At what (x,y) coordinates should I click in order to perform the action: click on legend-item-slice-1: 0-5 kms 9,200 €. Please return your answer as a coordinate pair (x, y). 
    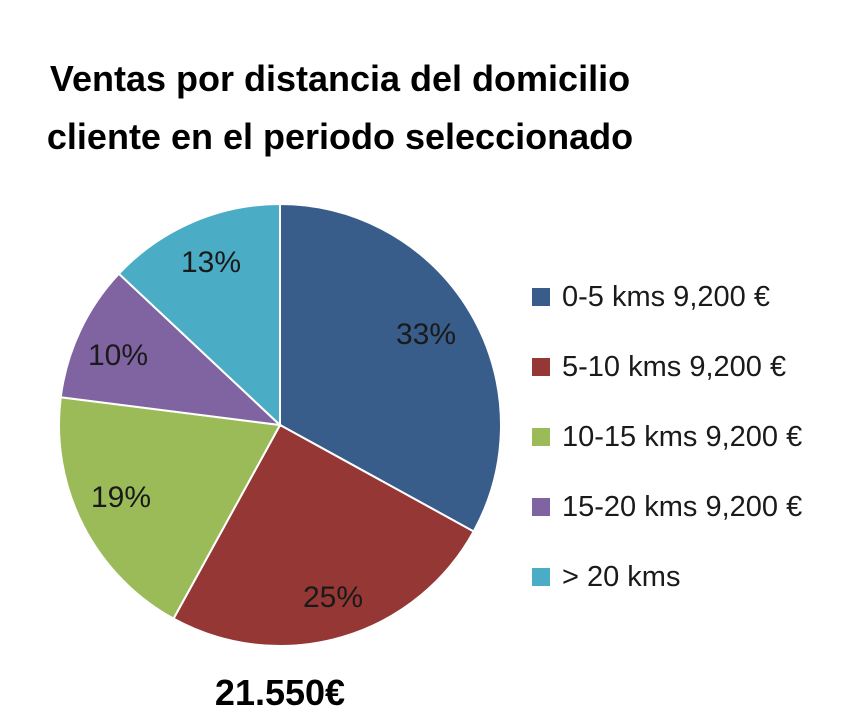
    Looking at the image, I should click on (667, 297).